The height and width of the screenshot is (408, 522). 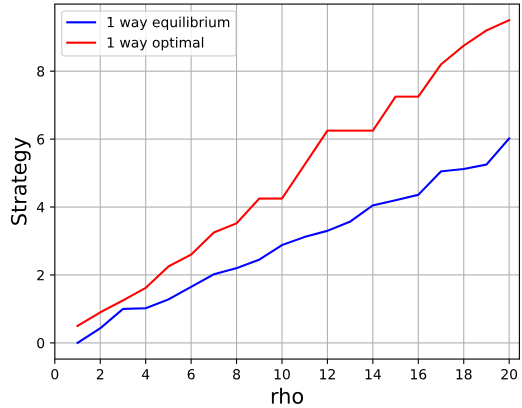 I want to click on x-tick-label: 14, so click(x=373, y=374).